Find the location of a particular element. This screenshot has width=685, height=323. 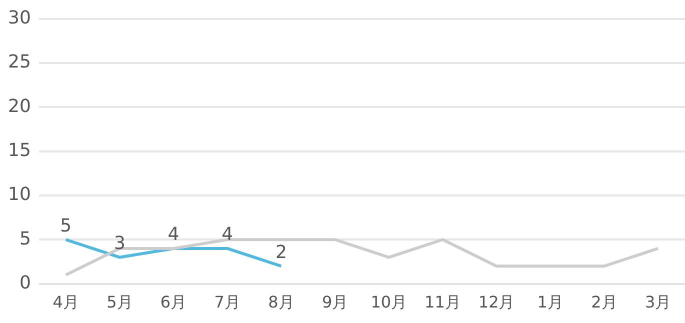

x-tick-label: 1月 is located at coordinates (550, 302).